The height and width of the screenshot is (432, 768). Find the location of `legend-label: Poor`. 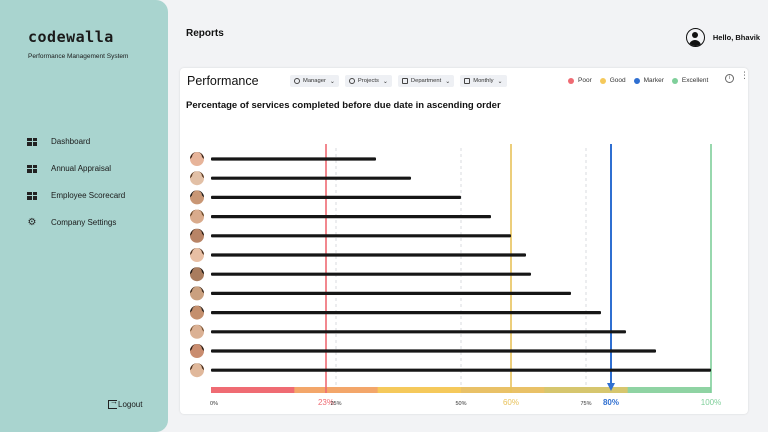

legend-label: Poor is located at coordinates (585, 80).